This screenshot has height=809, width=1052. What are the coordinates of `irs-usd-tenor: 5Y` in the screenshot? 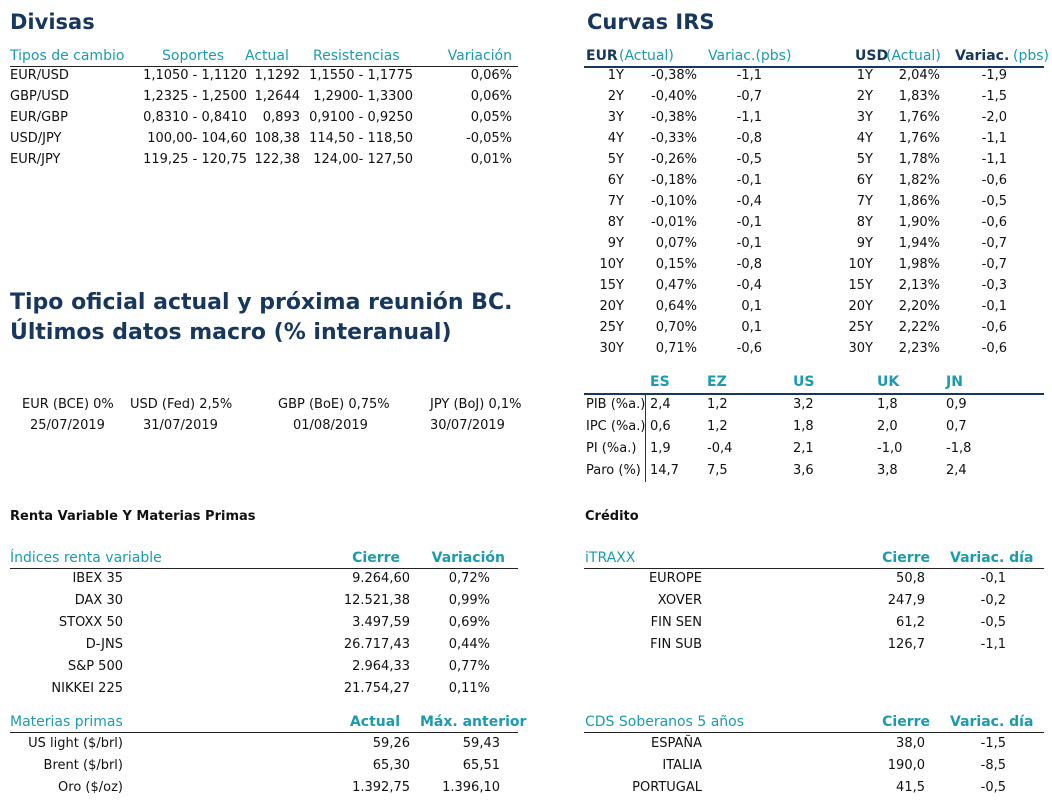 It's located at (864, 159).